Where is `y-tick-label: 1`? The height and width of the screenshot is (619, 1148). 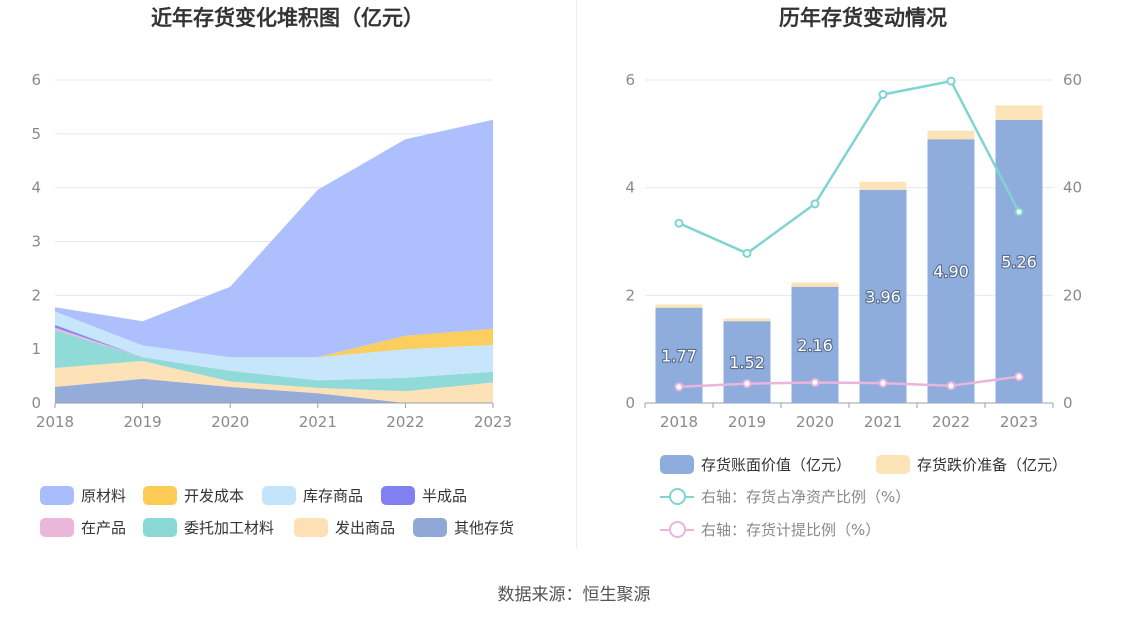 y-tick-label: 1 is located at coordinates (36, 349).